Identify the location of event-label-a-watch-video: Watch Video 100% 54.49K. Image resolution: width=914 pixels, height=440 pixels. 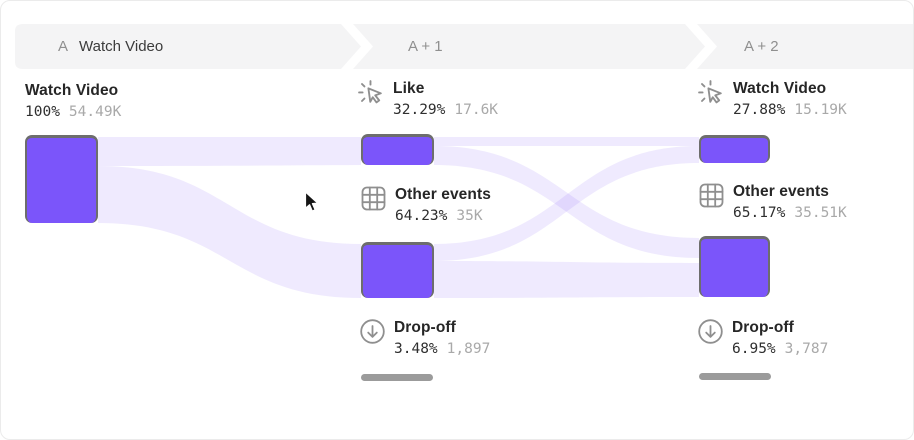
(73, 101).